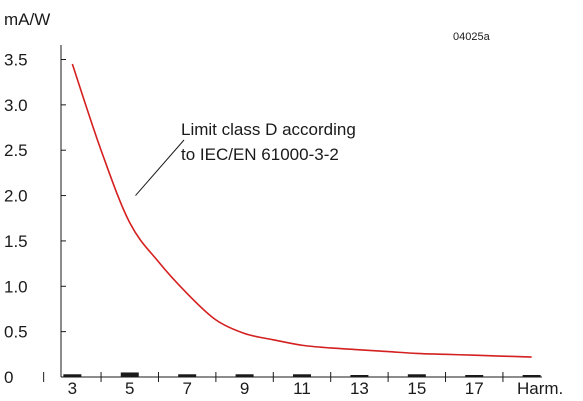 The height and width of the screenshot is (401, 583). Describe the element at coordinates (474, 388) in the screenshot. I see `x-tick-label: 17` at that location.